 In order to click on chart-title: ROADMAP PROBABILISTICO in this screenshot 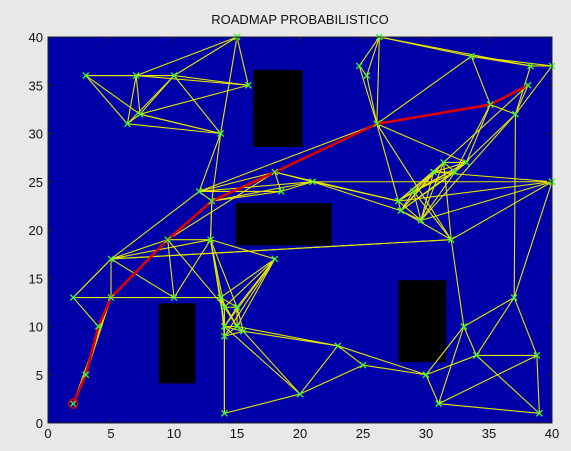, I will do `click(299, 19)`.